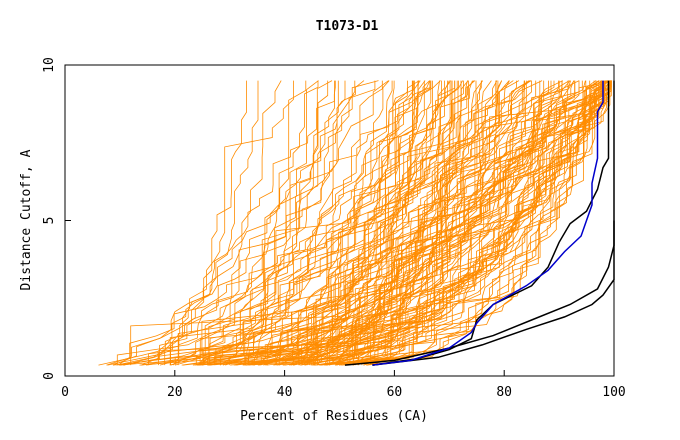 The image size is (680, 440). I want to click on x-axis: 0 20 40 60 80 100, so click(343, 385).